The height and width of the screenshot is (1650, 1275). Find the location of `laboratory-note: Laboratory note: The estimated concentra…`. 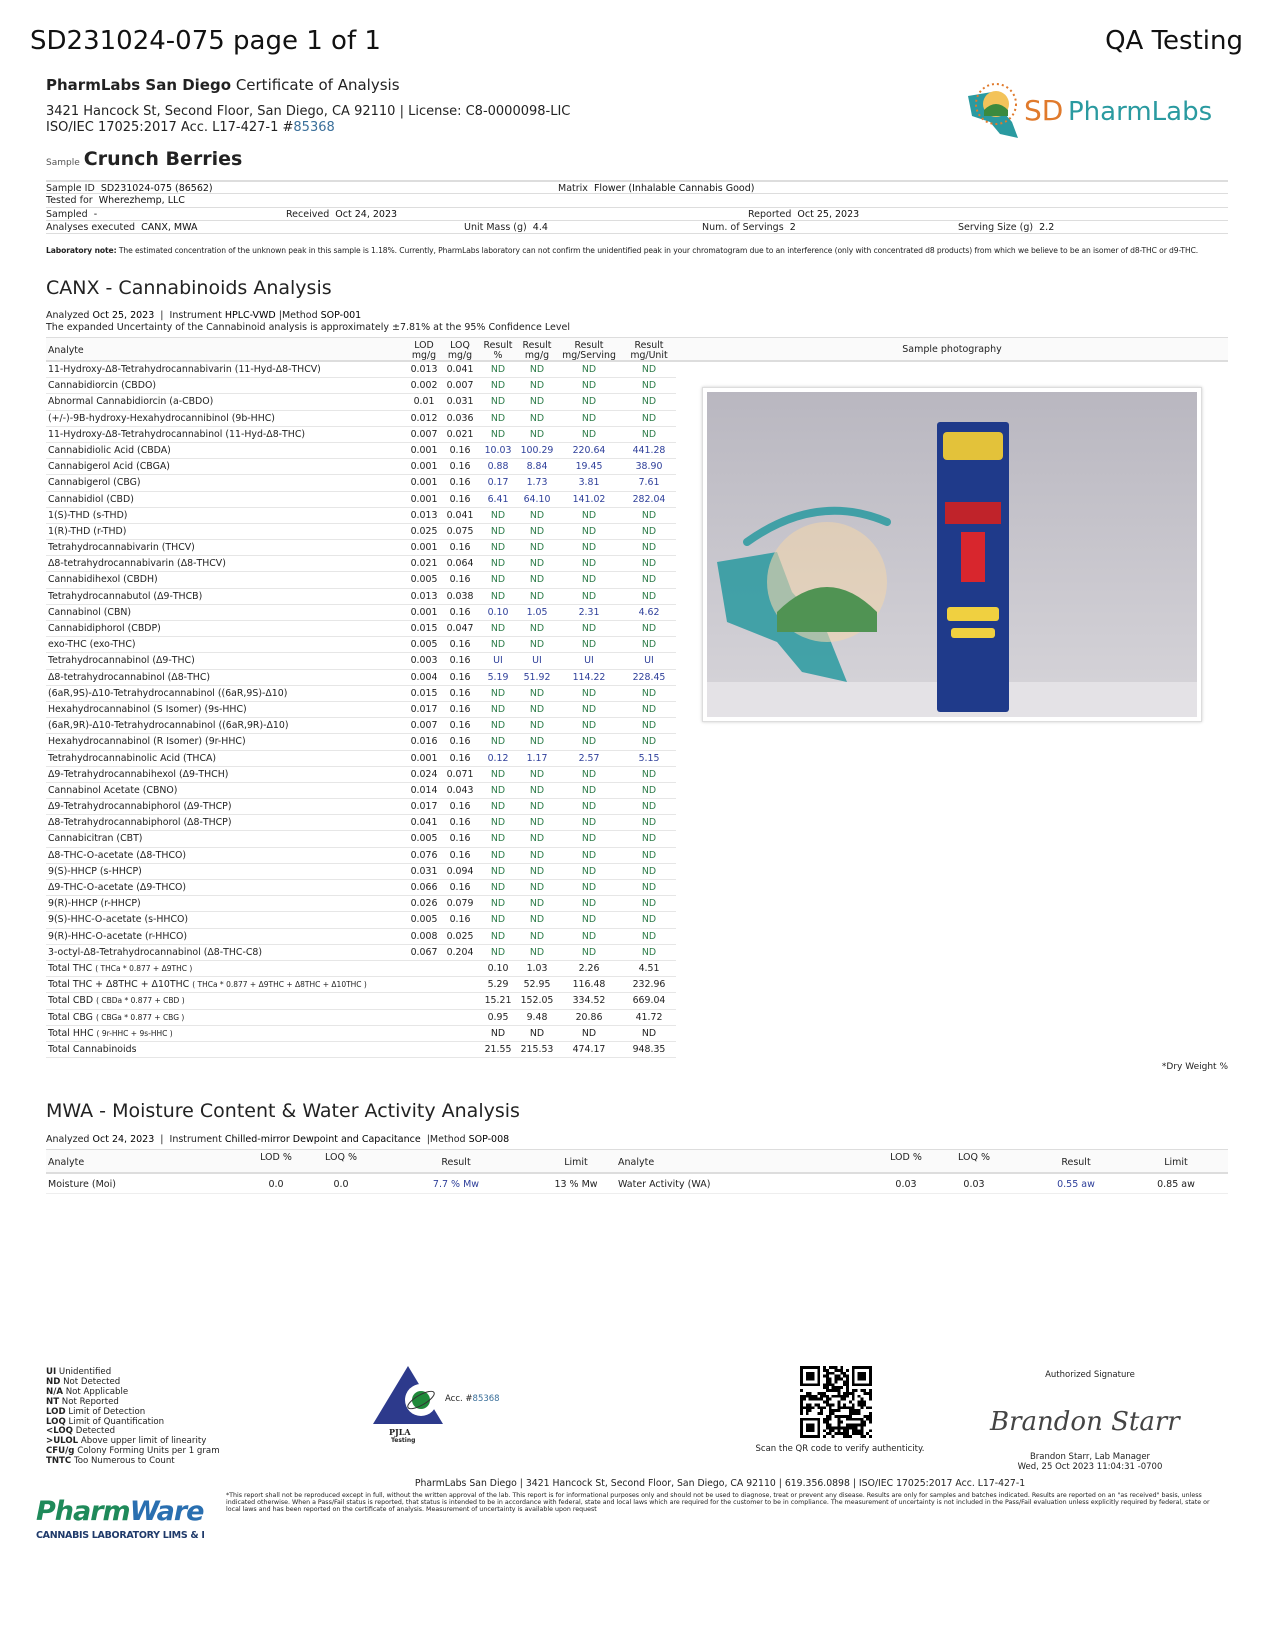

laboratory-note: Laboratory note: The estimated concentra… is located at coordinates (638, 251).